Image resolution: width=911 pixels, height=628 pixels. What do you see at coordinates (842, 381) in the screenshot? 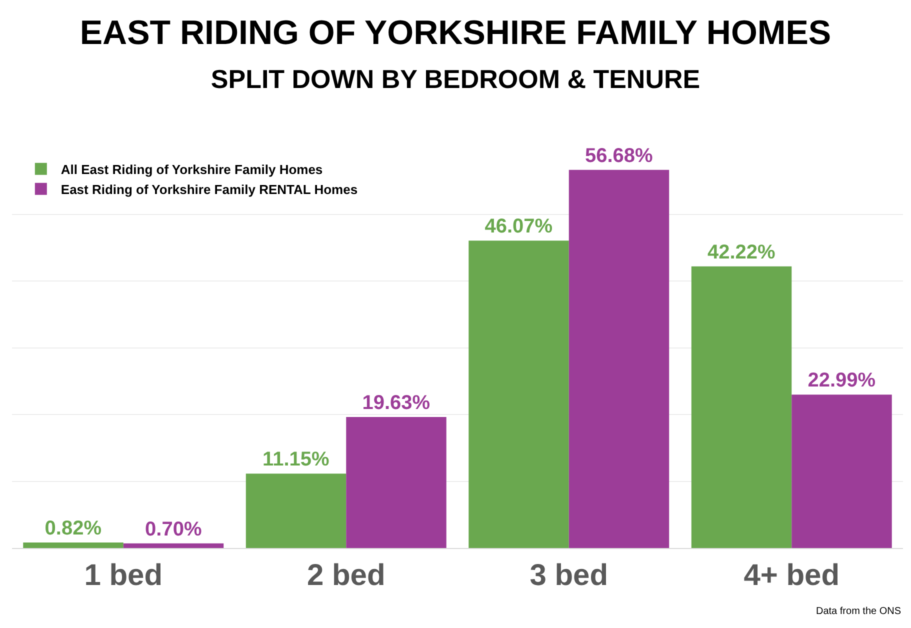
I see `data-label: 22.99%` at bounding box center [842, 381].